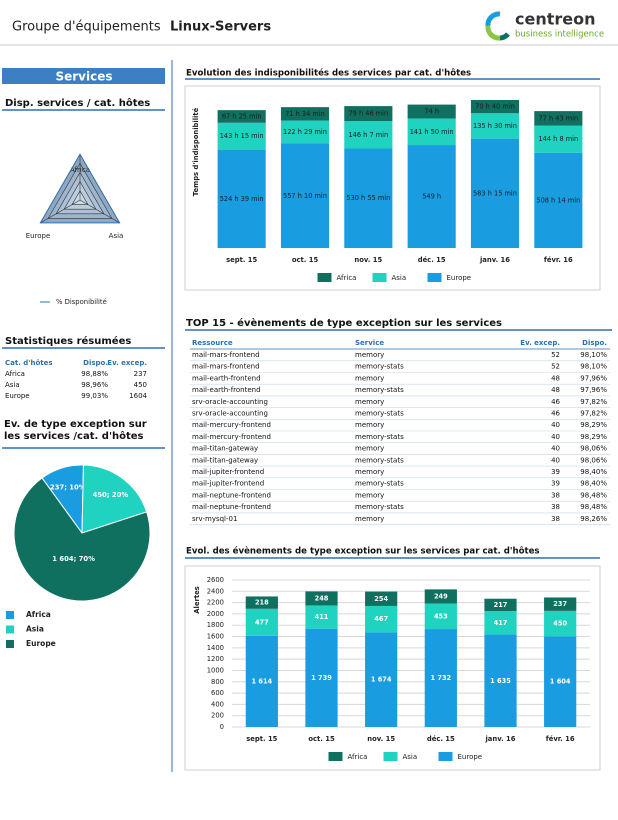 This screenshot has height=820, width=618. I want to click on value-label: 254, so click(381, 599).